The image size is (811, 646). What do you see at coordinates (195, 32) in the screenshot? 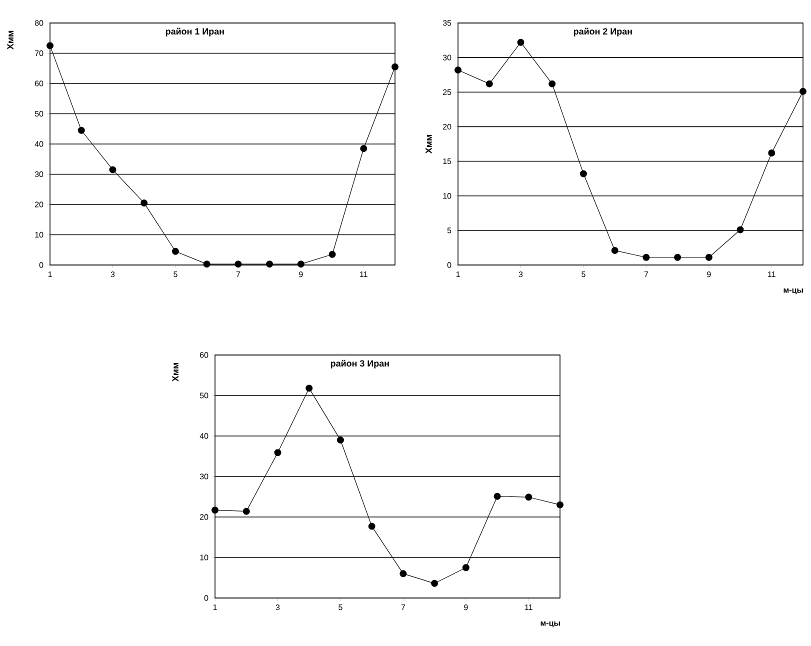
I see `text: район 1 Иран` at bounding box center [195, 32].